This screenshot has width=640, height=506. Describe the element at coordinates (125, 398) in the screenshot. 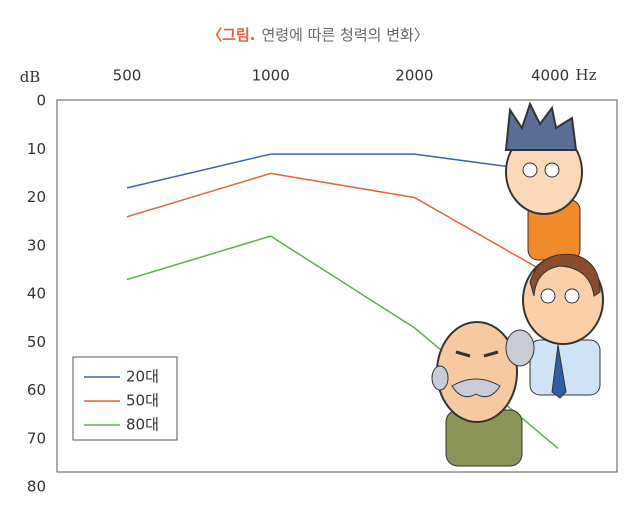

I see `legend-frame` at that location.